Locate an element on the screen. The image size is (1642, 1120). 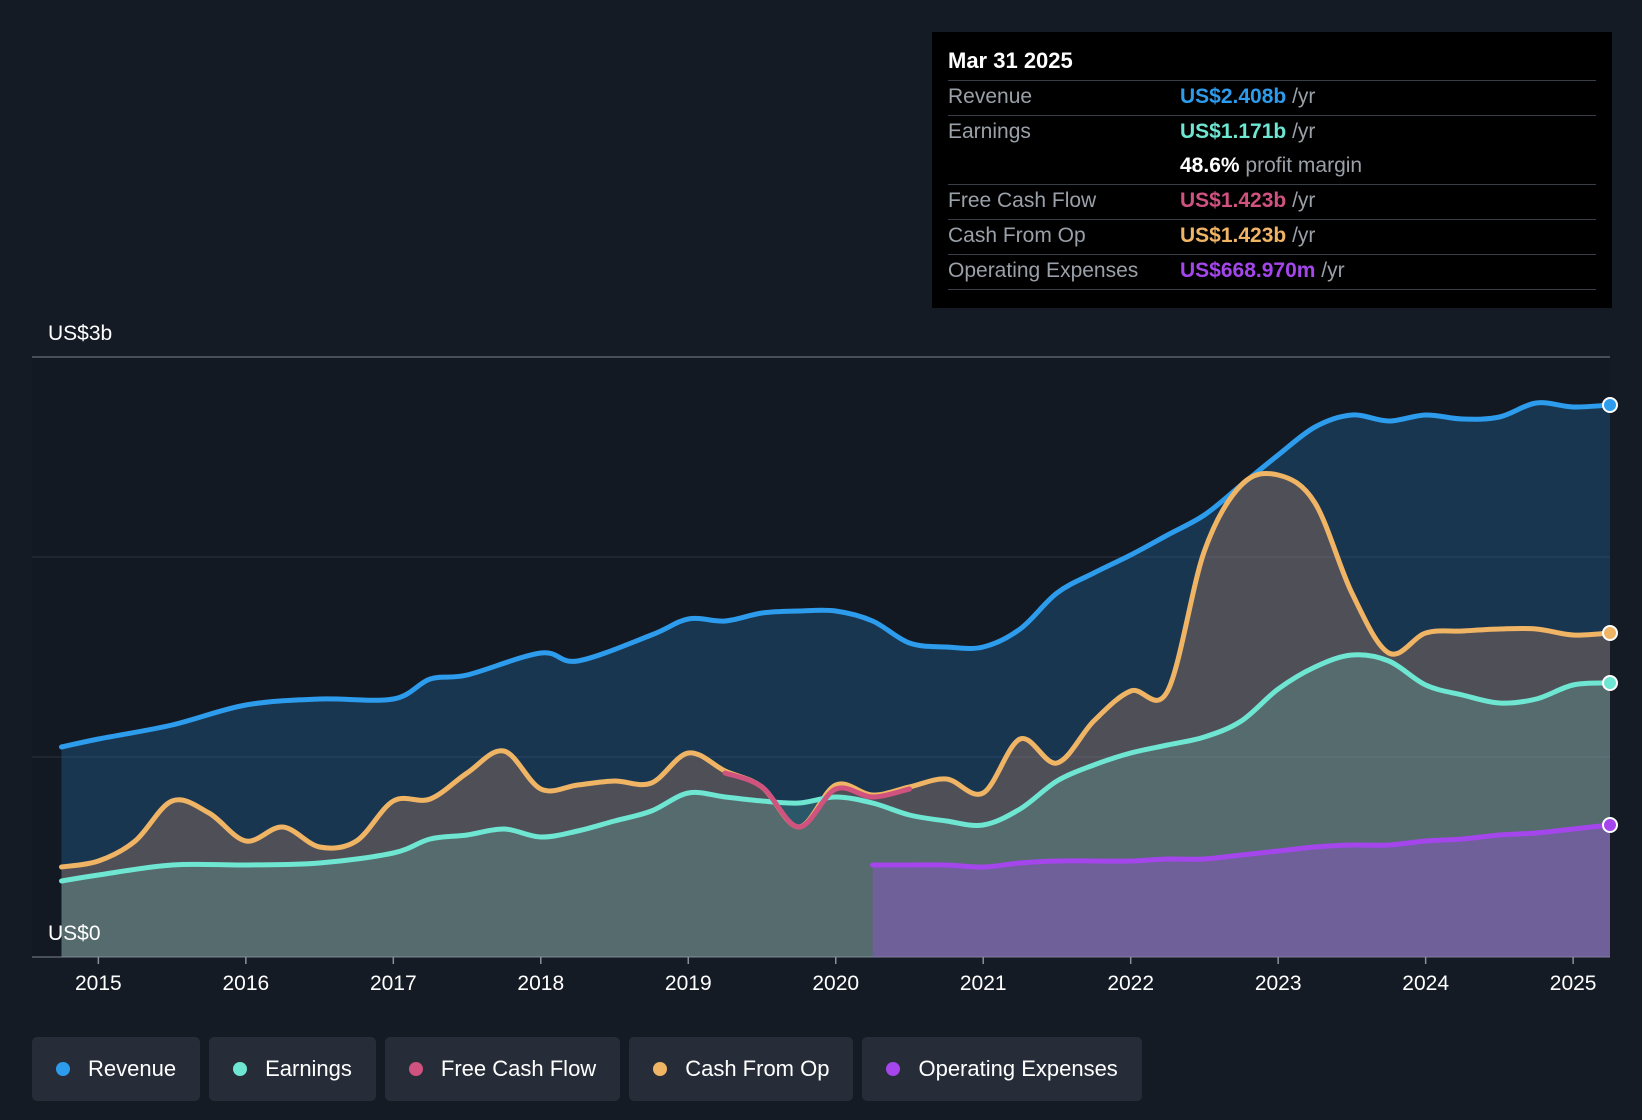
earnings-endpoint is located at coordinates (1610, 683).